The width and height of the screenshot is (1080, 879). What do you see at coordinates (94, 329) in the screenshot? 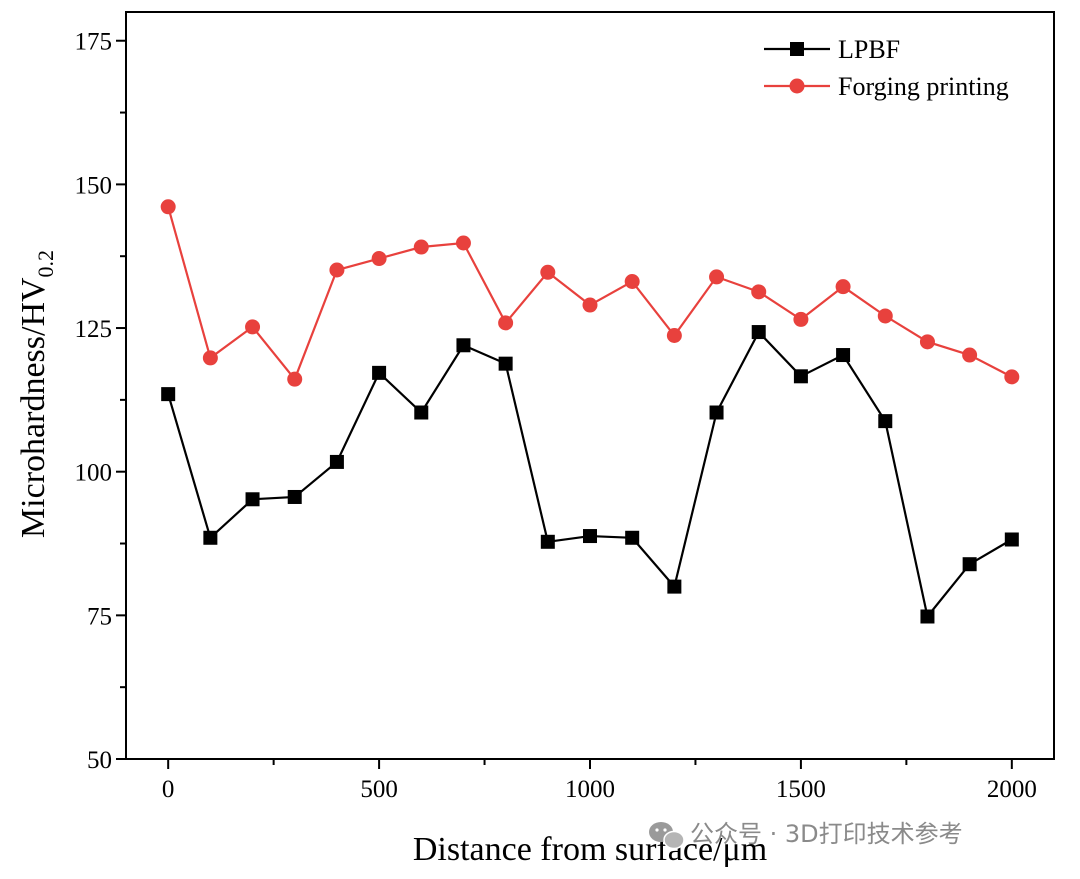
I see `y-tick-label: 125` at bounding box center [94, 329].